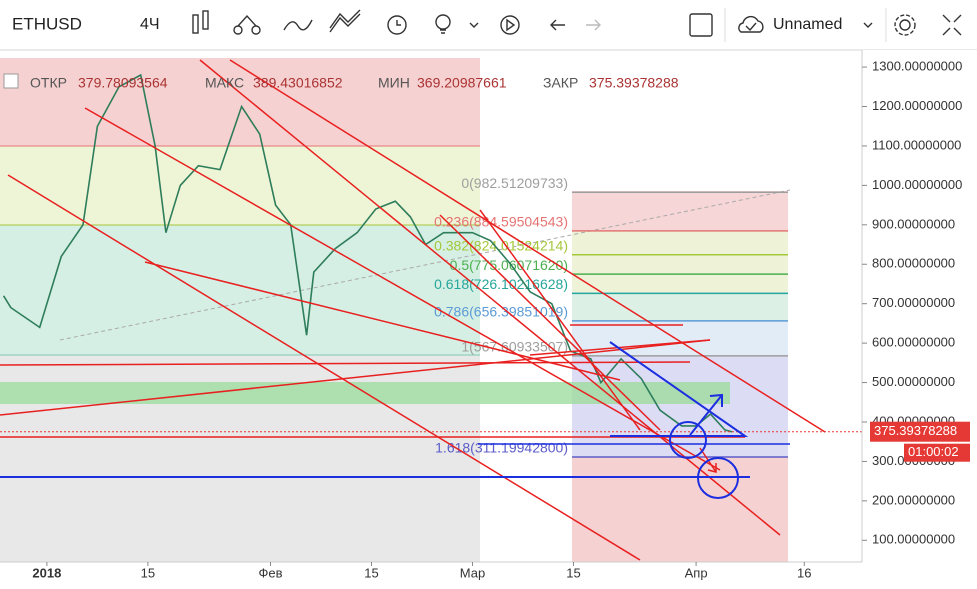 The height and width of the screenshot is (589, 977). Describe the element at coordinates (917, 105) in the screenshot. I see `y-tick-label: 1200.00000000` at that location.